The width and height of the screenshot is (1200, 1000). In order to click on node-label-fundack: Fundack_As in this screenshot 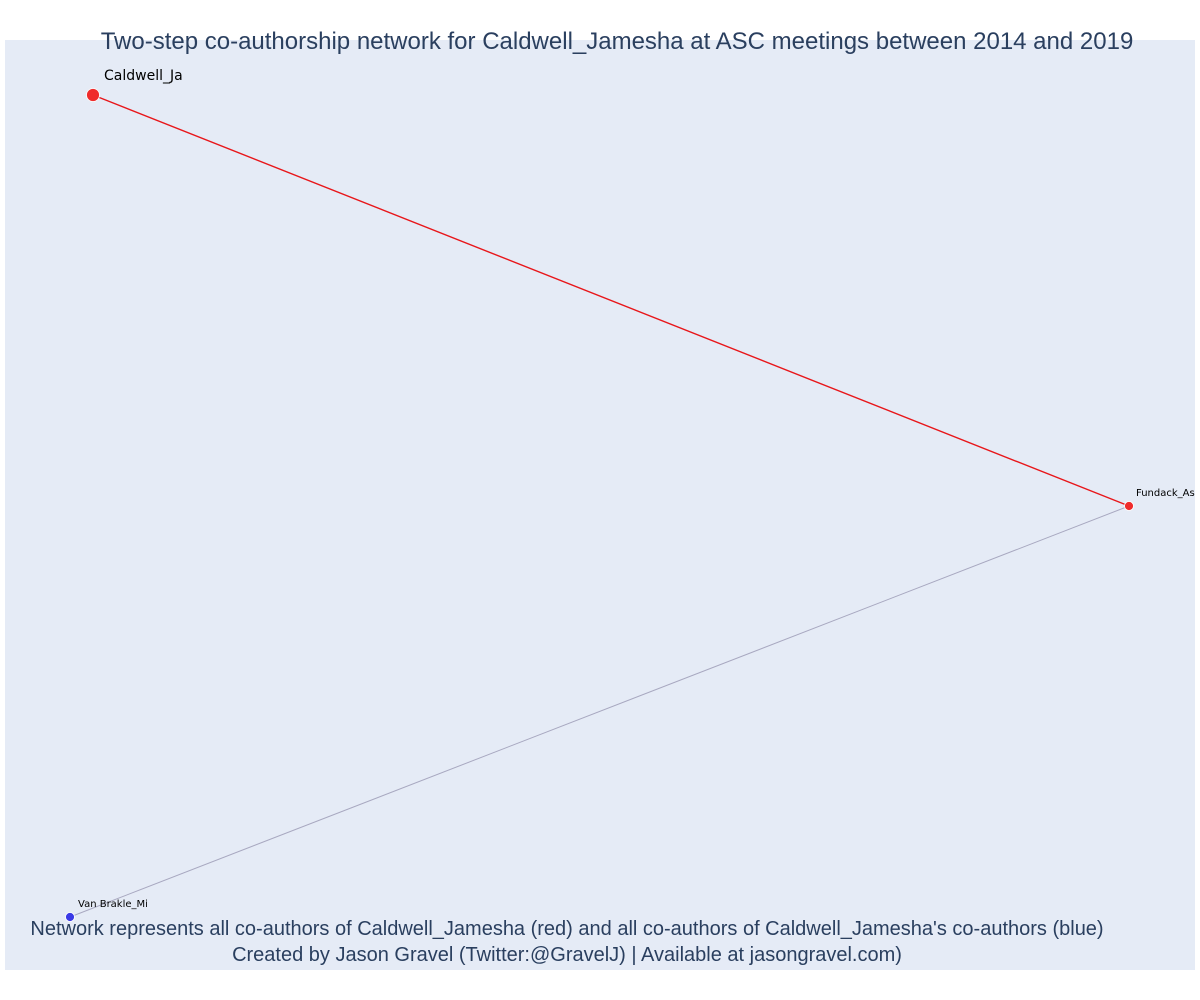, I will do `click(1165, 493)`.